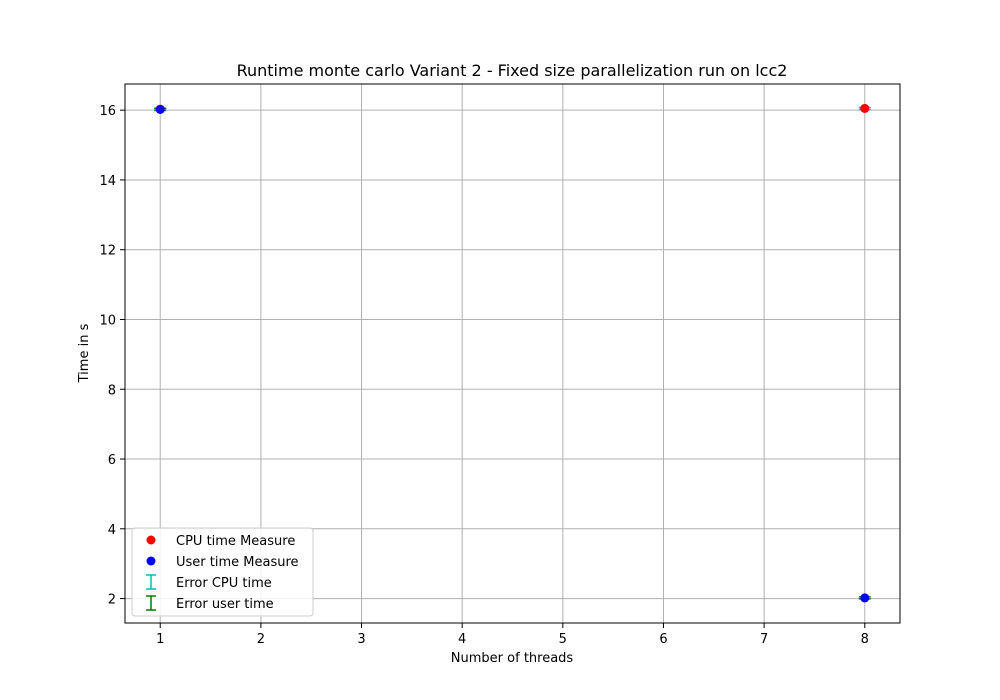 The image size is (1000, 700). What do you see at coordinates (224, 583) in the screenshot?
I see `legend-label: Error CPU time` at bounding box center [224, 583].